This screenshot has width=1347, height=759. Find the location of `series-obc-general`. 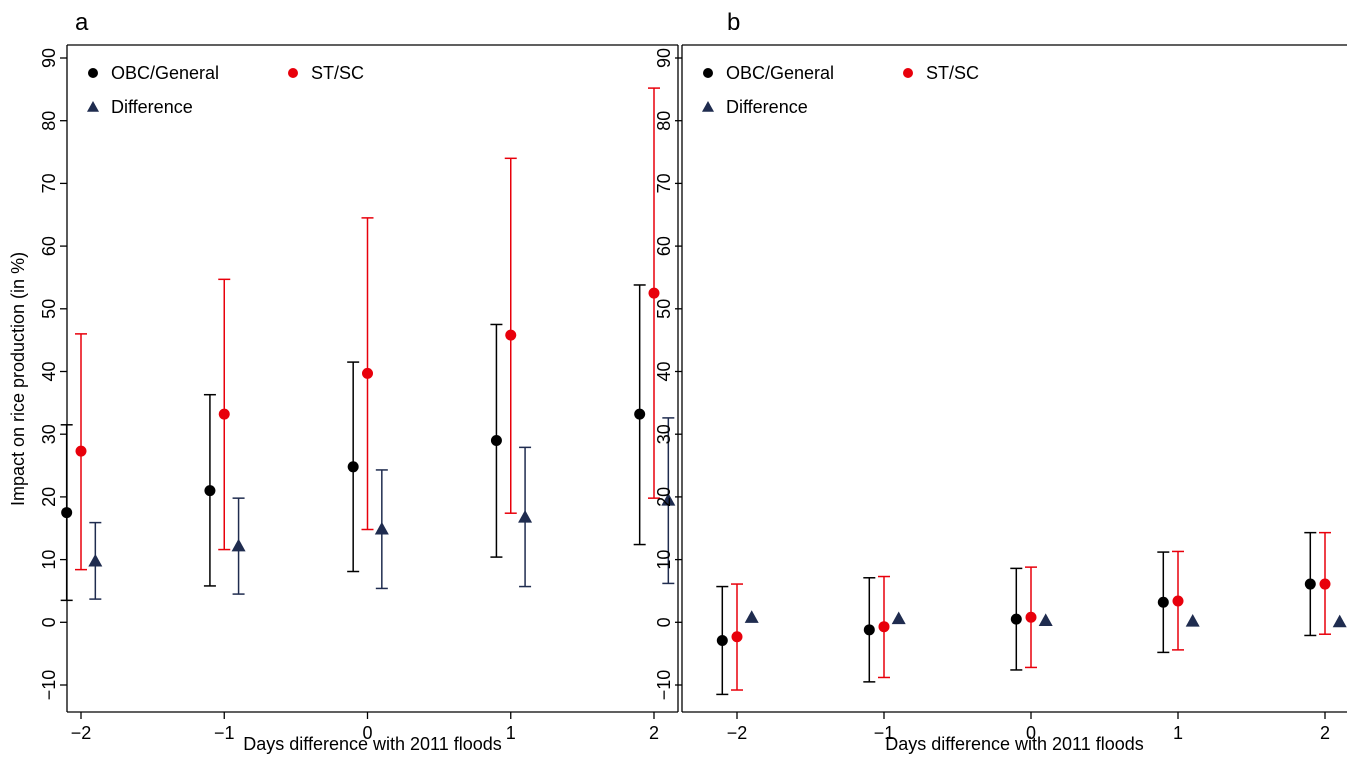

series-obc-general is located at coordinates (1016, 613).